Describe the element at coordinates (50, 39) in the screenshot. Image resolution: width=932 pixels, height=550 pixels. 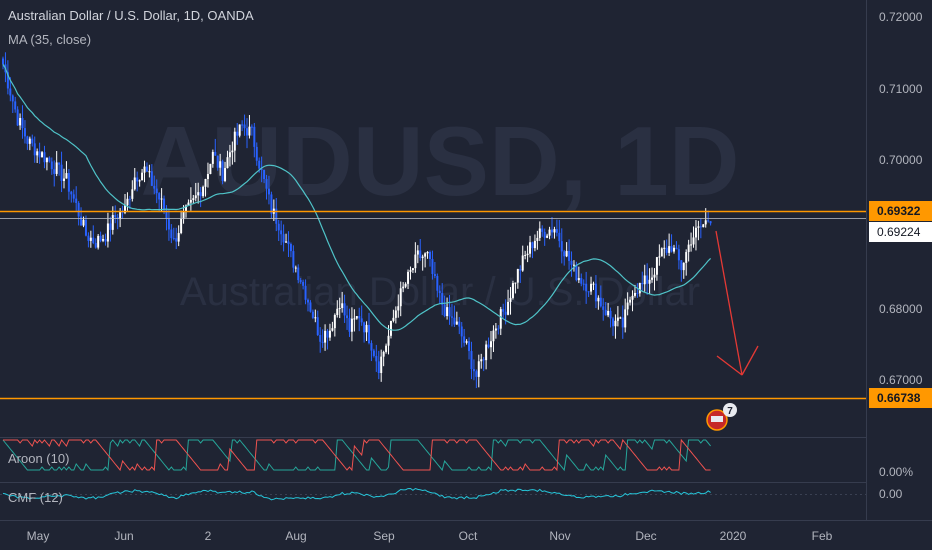
I see `ma-indicator-label: MA (35, close)` at that location.